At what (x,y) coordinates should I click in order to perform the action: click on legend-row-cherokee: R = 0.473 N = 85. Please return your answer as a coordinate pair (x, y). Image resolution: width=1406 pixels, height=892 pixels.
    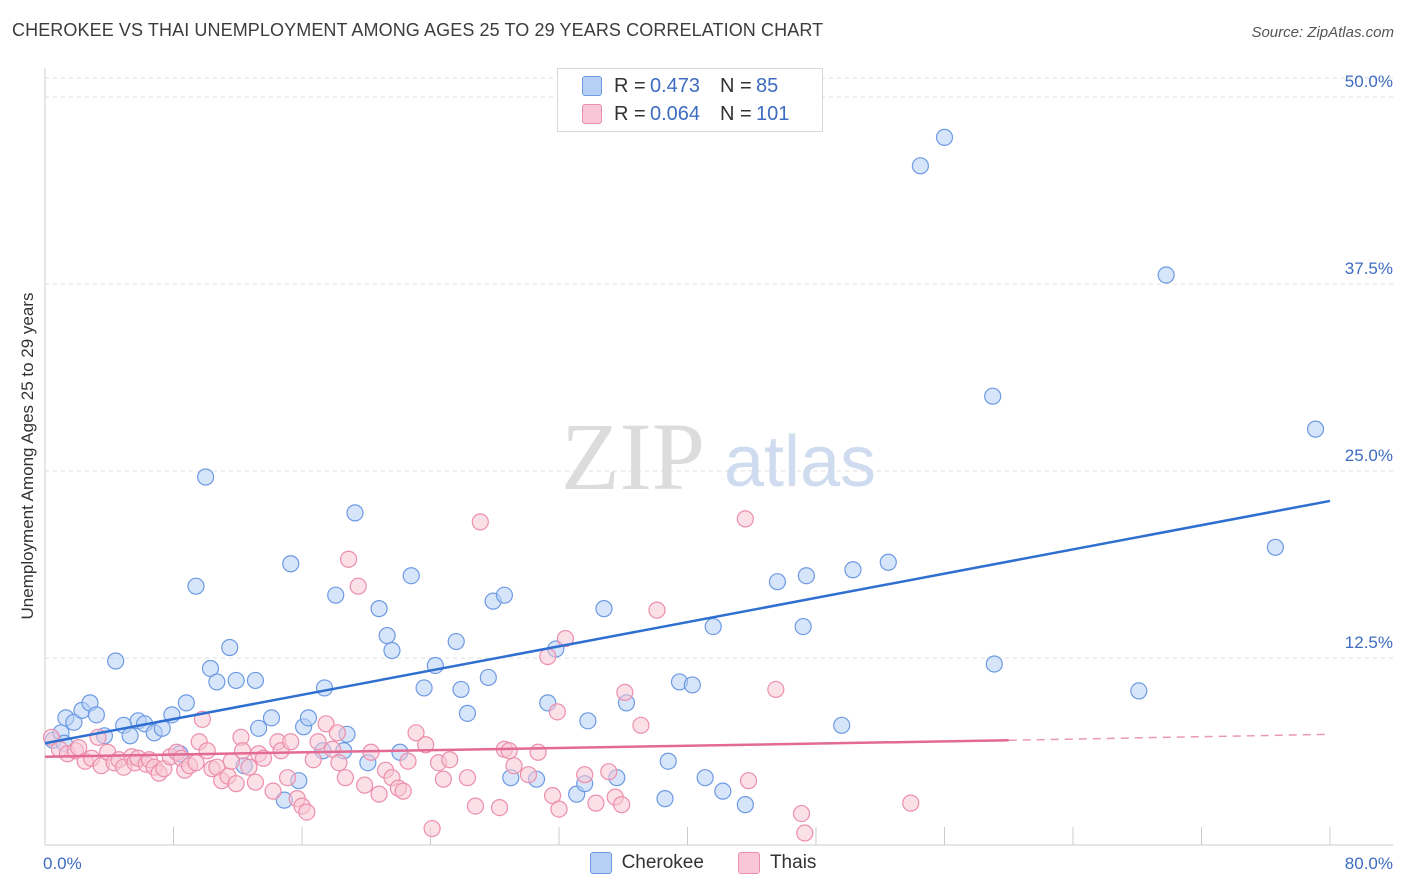
    Looking at the image, I should click on (680, 86).